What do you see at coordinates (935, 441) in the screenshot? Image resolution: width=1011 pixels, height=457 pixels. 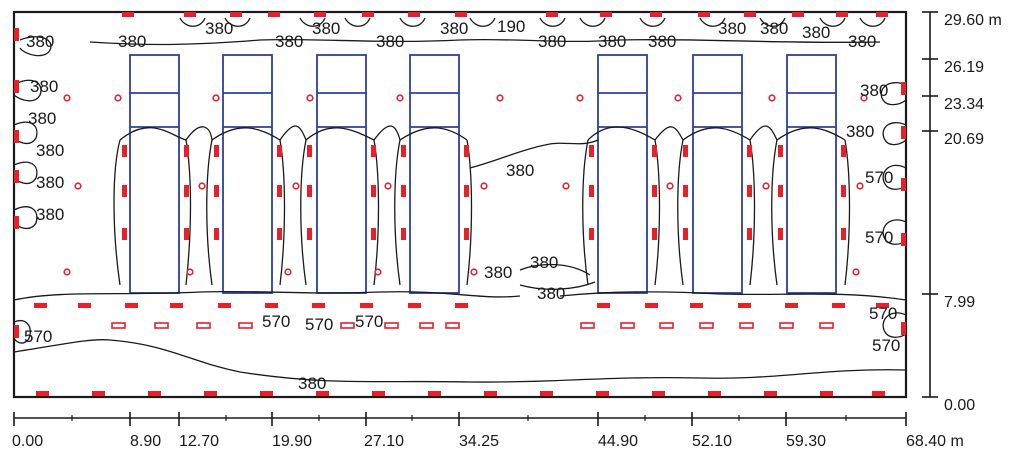 I see `x-tick-label: 68.40 m` at bounding box center [935, 441].